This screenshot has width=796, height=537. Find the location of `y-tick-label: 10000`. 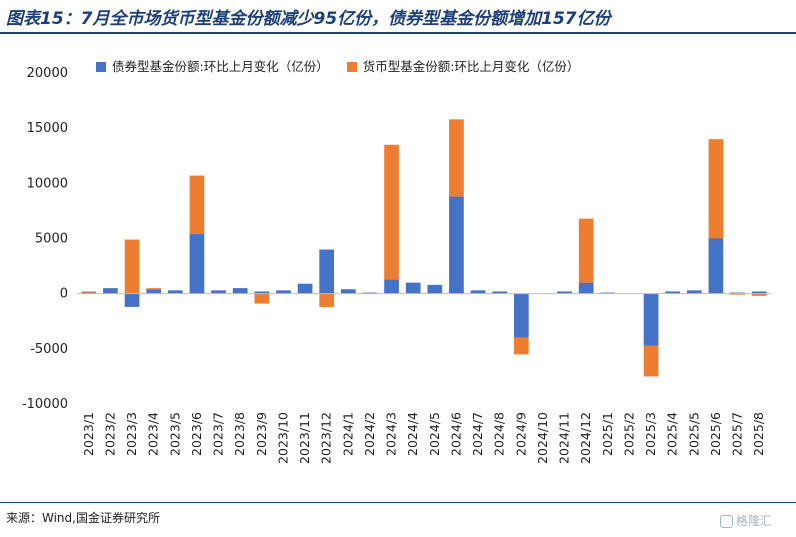

y-tick-label: 10000 is located at coordinates (47, 183).